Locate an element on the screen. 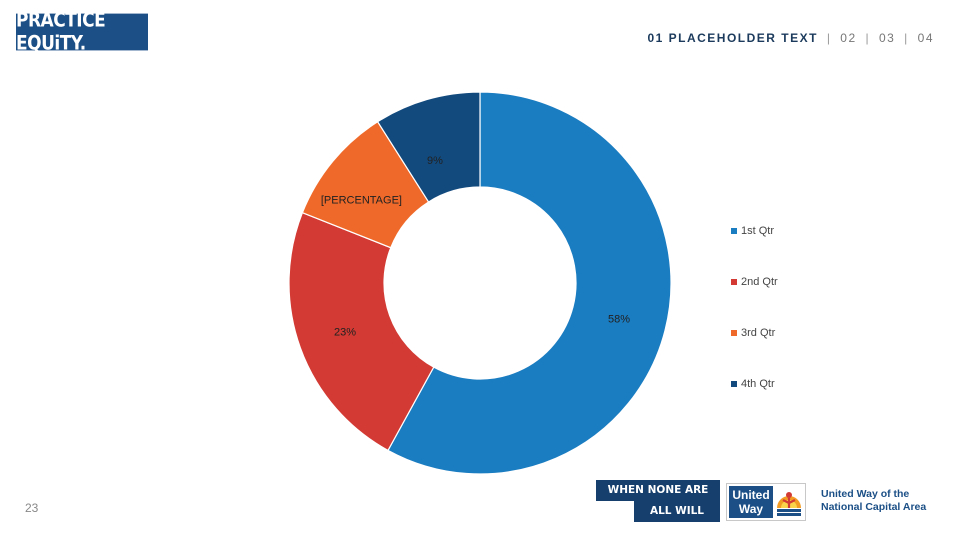 Image resolution: width=960 pixels, height=543 pixels. legend-item-3: 3rd Qtr is located at coordinates (754, 332).